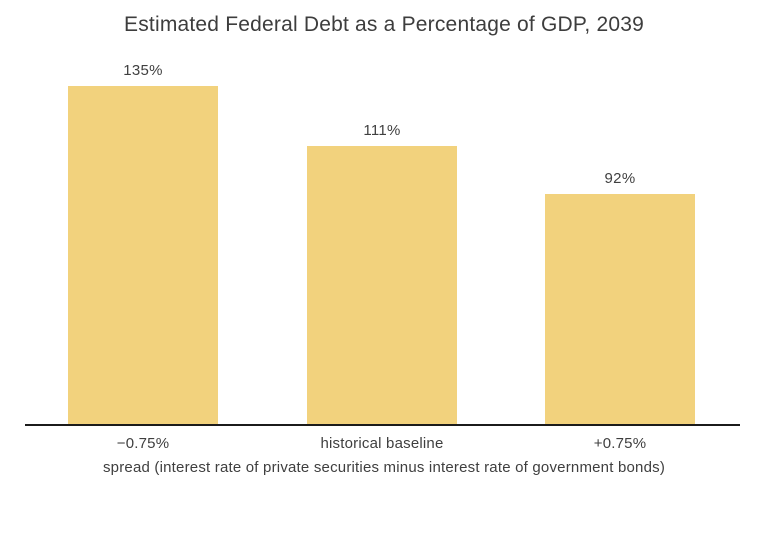  Describe the element at coordinates (143, 443) in the screenshot. I see `category-label-minus-075: −0.75%` at that location.